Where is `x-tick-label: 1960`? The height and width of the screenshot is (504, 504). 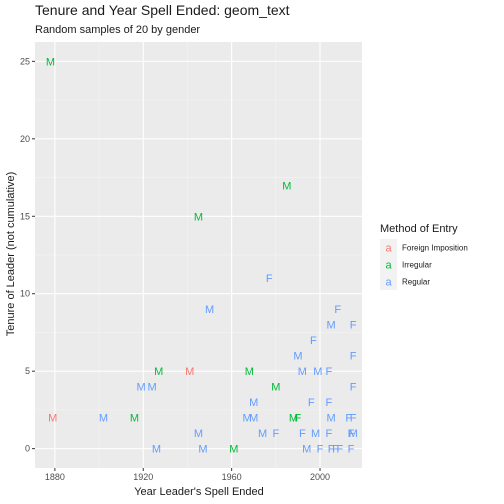
x-tick-label: 1960 is located at coordinates (232, 477).